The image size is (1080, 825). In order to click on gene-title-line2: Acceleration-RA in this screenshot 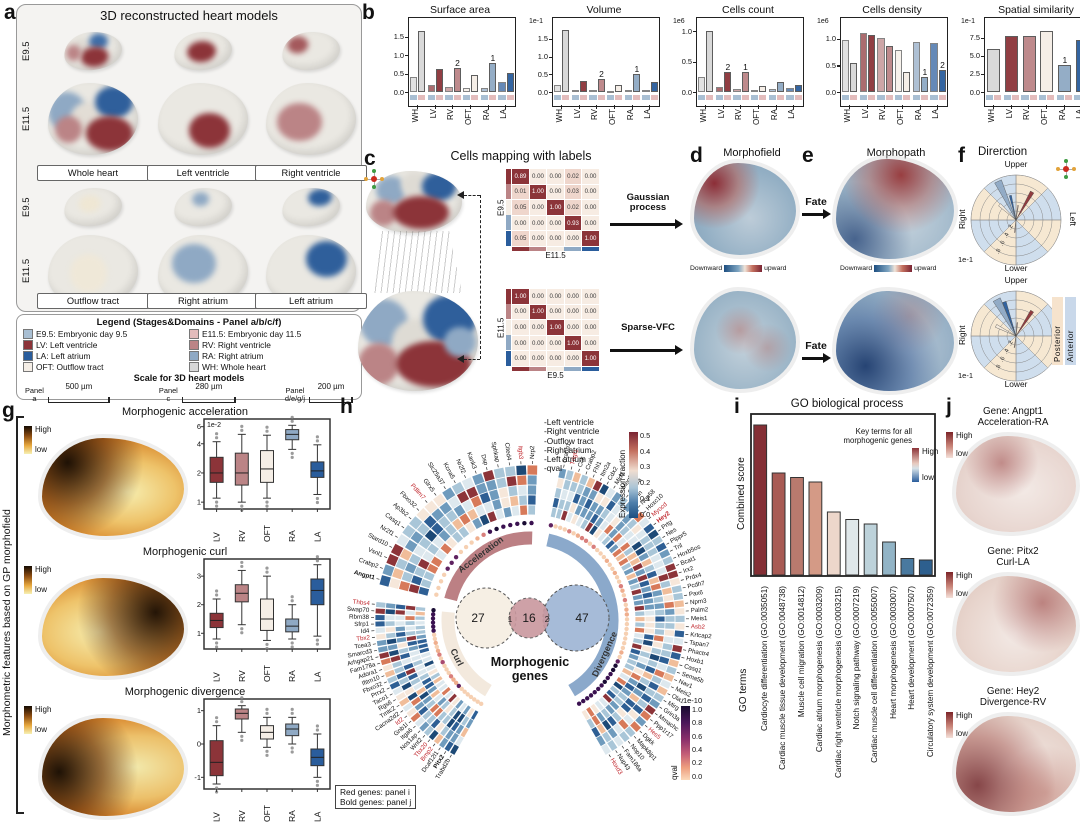, I will do `click(1013, 423)`.